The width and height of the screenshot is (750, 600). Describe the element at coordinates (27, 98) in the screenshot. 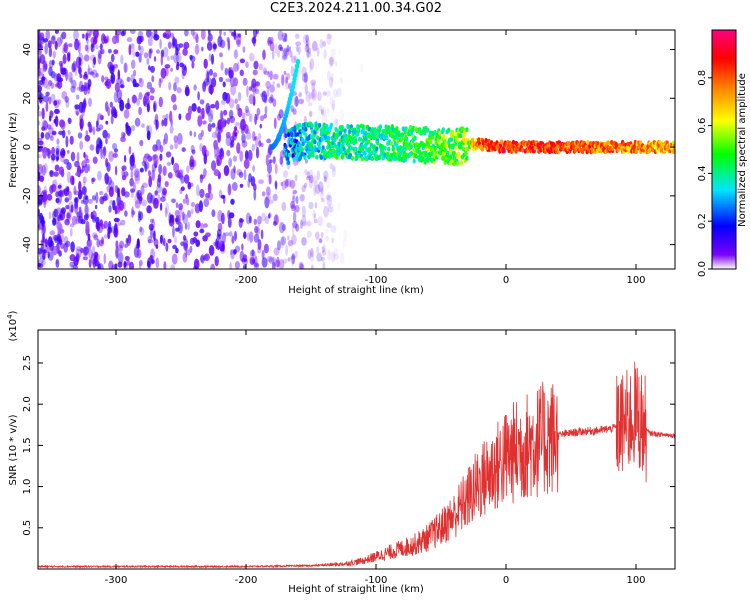

I see `spectrogram-y-tick-label: 20` at that location.